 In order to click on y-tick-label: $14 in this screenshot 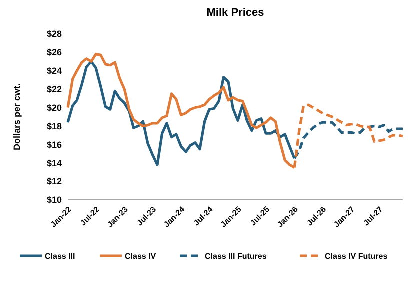, I will do `click(54, 163)`.